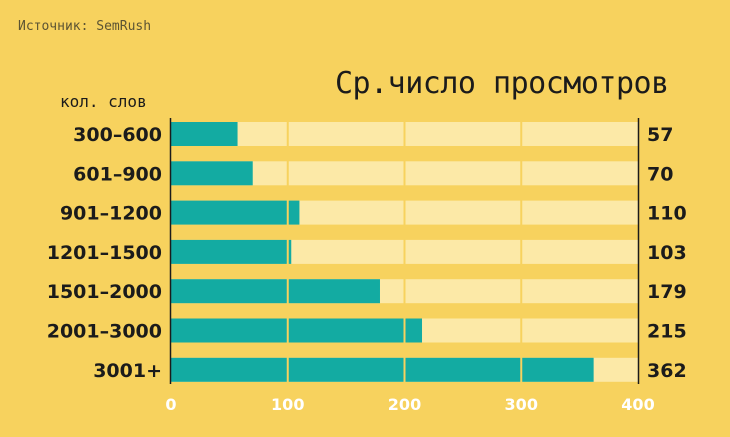 The height and width of the screenshot is (437, 730). Describe the element at coordinates (667, 214) in the screenshot. I see `value-label: 110` at that location.